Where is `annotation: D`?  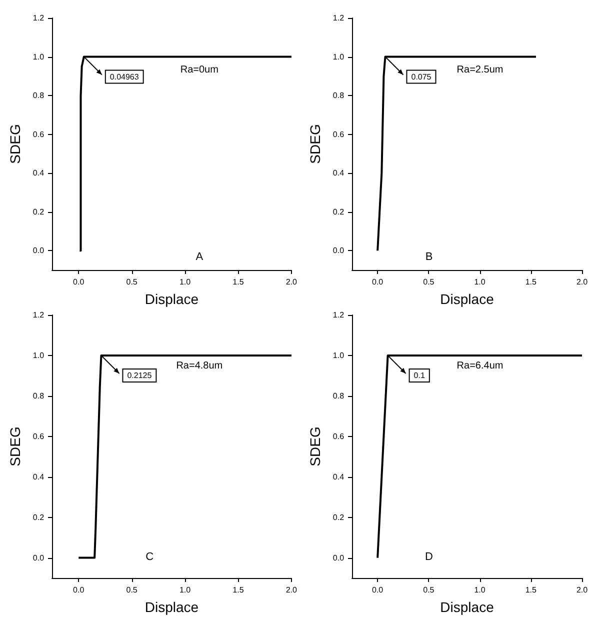 annotation: D is located at coordinates (429, 556).